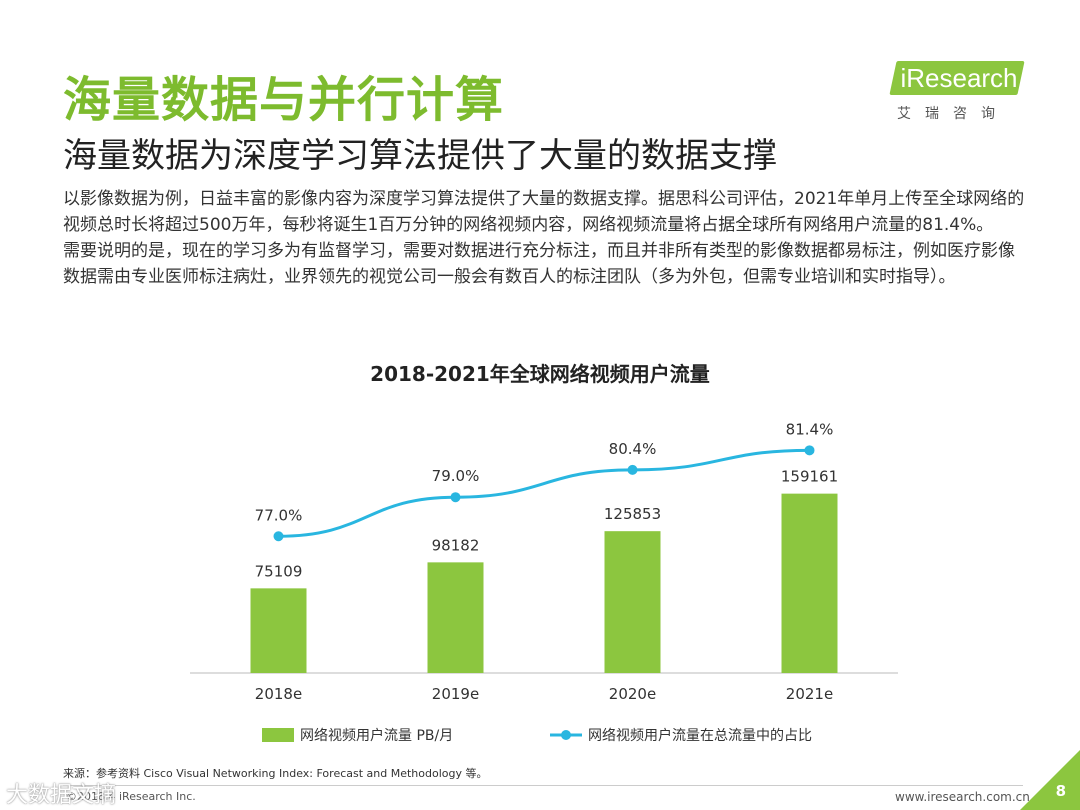  I want to click on bar-2018e, so click(278, 630).